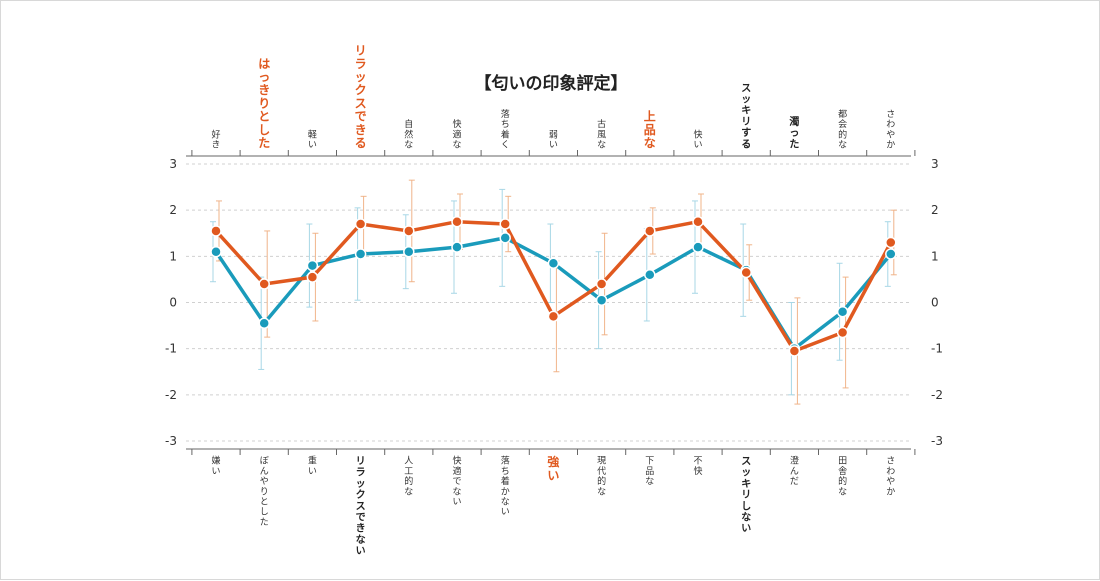 Image resolution: width=1100 pixels, height=581 pixels. What do you see at coordinates (505, 501) in the screenshot?
I see `bottom-label-6-char: な` at bounding box center [505, 501].